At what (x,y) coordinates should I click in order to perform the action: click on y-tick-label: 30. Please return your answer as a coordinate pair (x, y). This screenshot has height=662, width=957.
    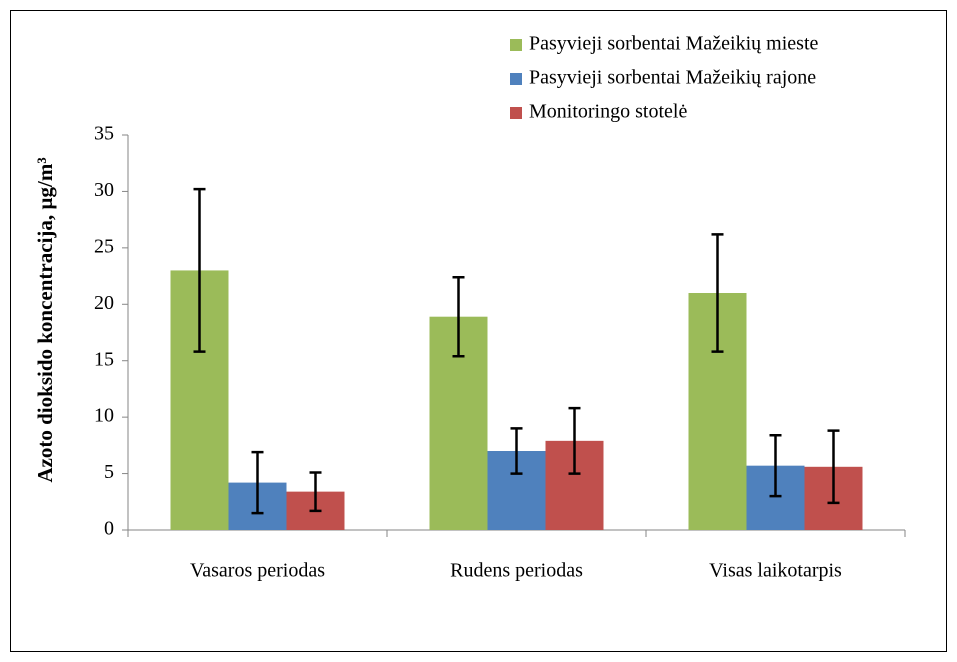
    Looking at the image, I should click on (104, 190).